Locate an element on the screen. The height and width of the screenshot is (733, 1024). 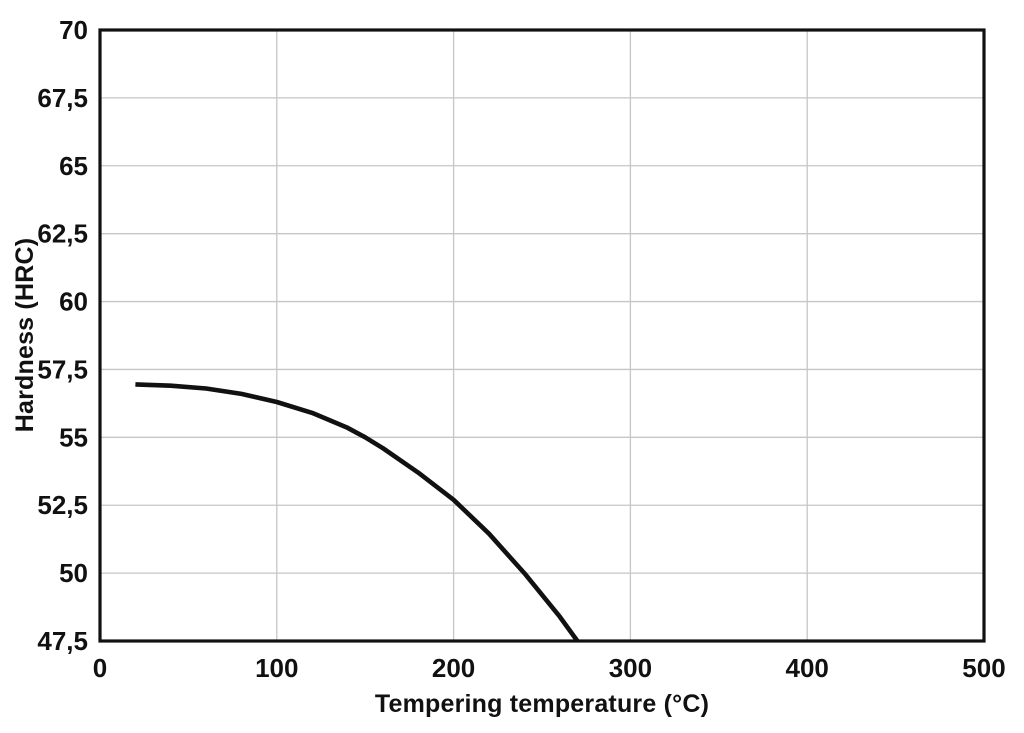
x-tick-label: 500 is located at coordinates (983, 668).